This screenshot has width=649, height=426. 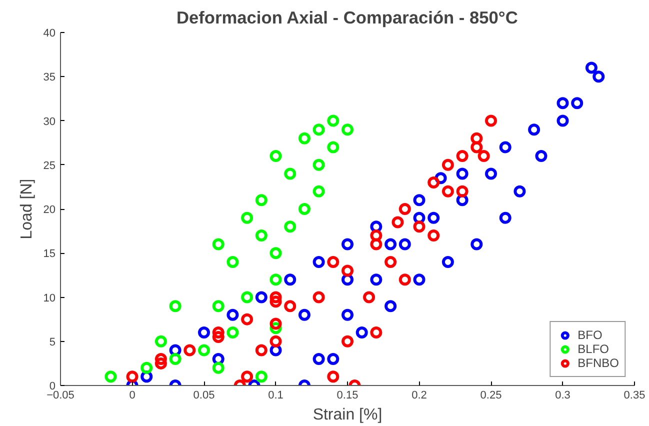 What do you see at coordinates (276, 396) in the screenshot?
I see `x-tick-label: 0.1` at bounding box center [276, 396].